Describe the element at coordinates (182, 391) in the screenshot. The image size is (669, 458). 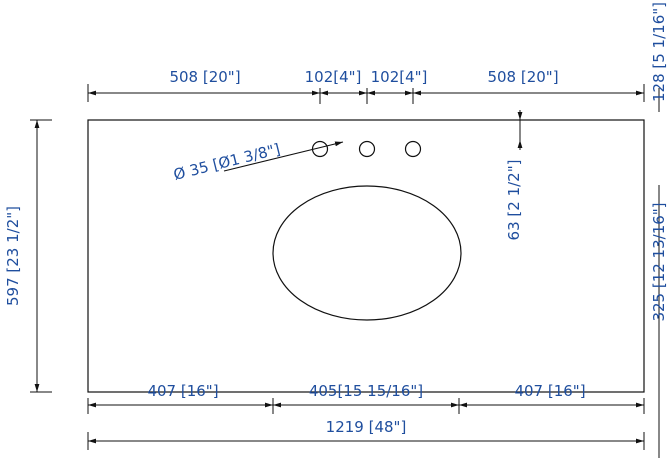
I see `dim-bottom-left: 407 [16"]` at that location.